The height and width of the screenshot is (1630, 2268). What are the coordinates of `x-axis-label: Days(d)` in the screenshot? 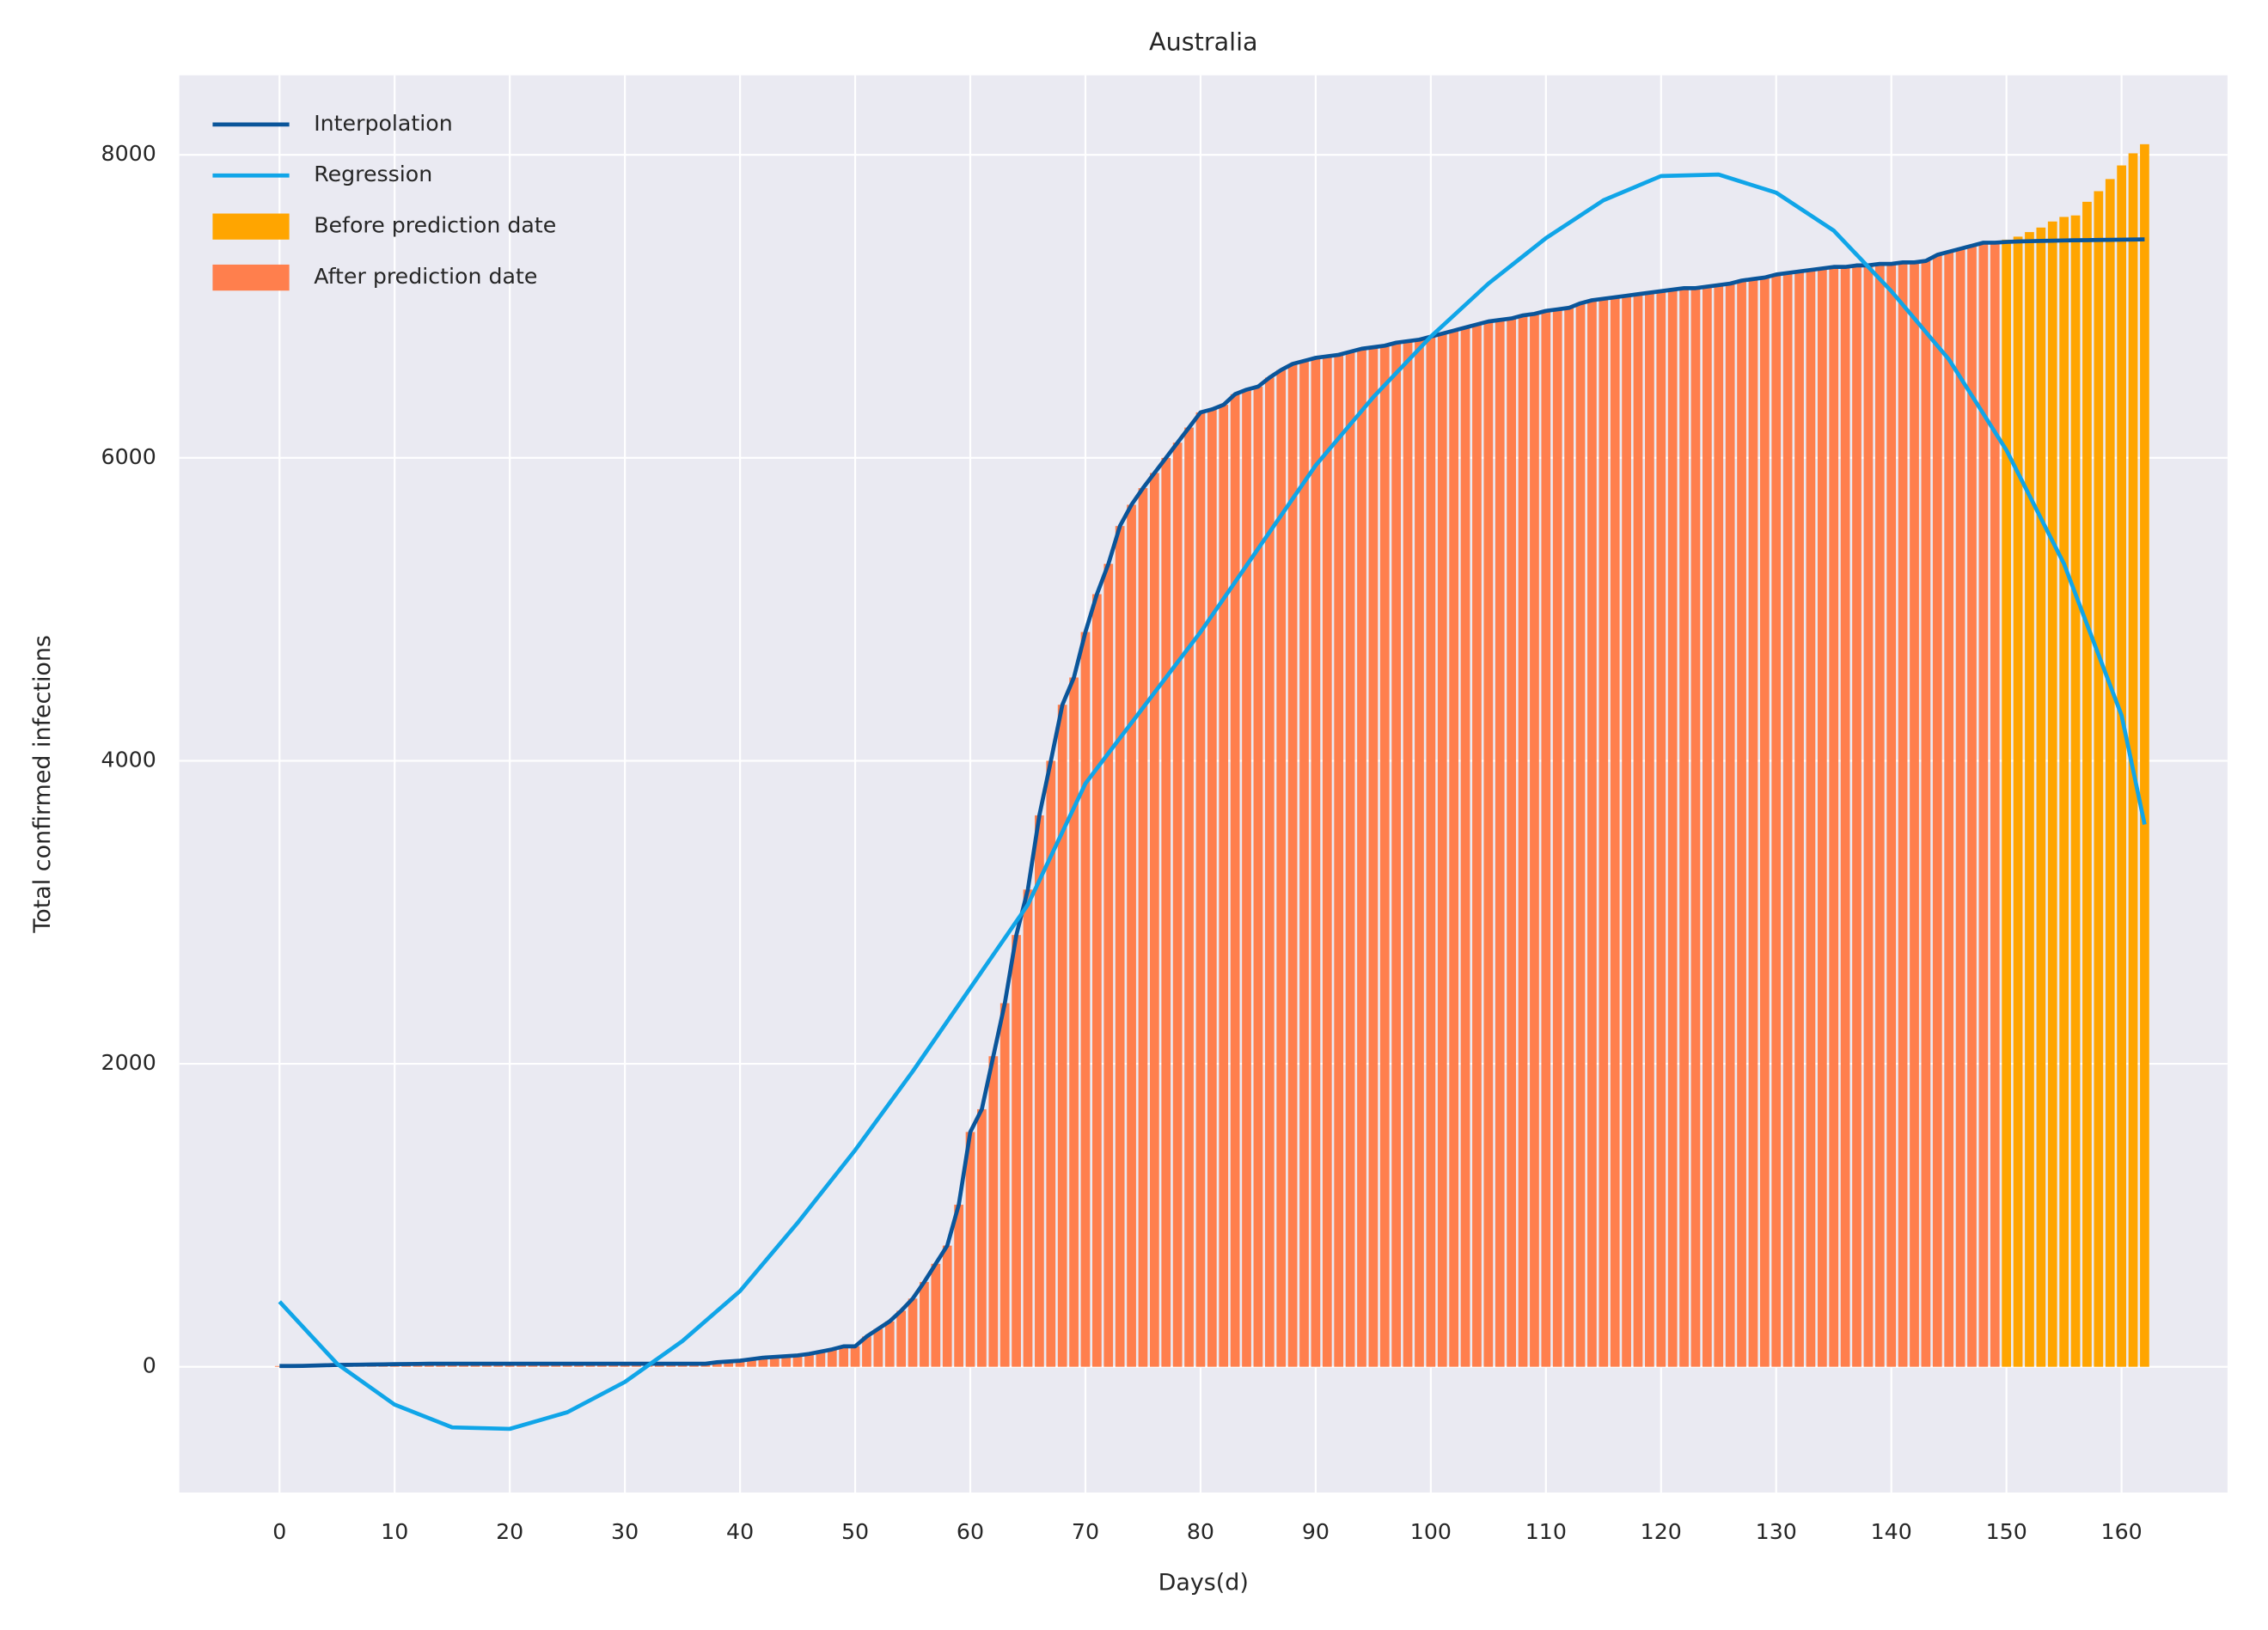 It's located at (1204, 1583).